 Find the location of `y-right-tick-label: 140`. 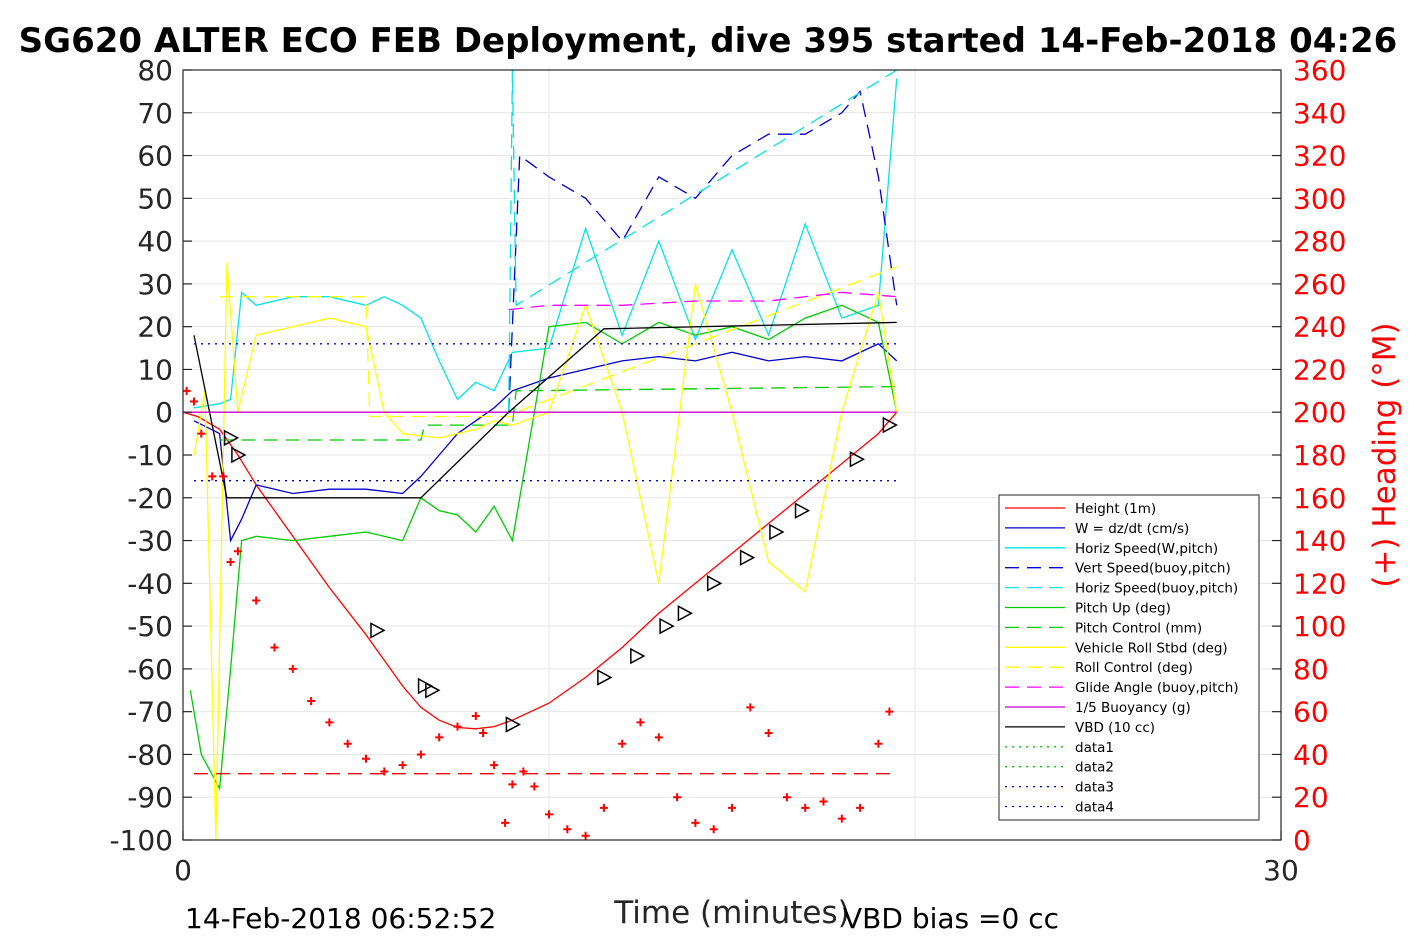

y-right-tick-label: 140 is located at coordinates (1319, 541).